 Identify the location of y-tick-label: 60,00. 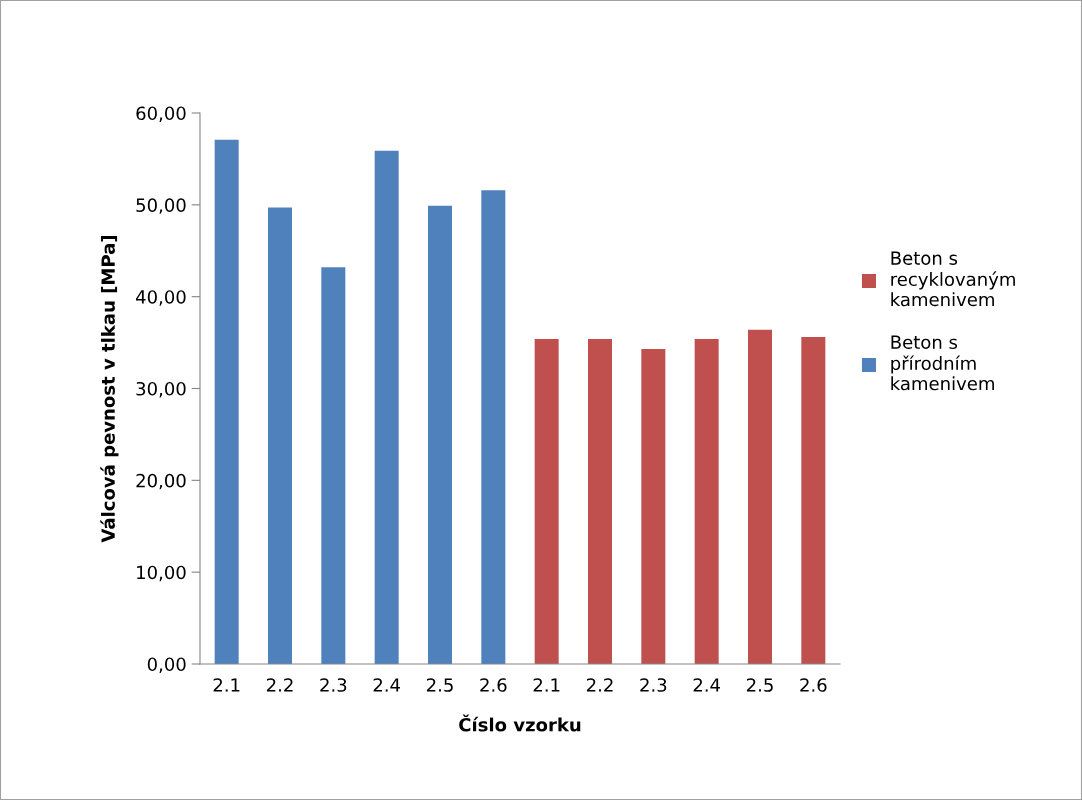
(161, 114).